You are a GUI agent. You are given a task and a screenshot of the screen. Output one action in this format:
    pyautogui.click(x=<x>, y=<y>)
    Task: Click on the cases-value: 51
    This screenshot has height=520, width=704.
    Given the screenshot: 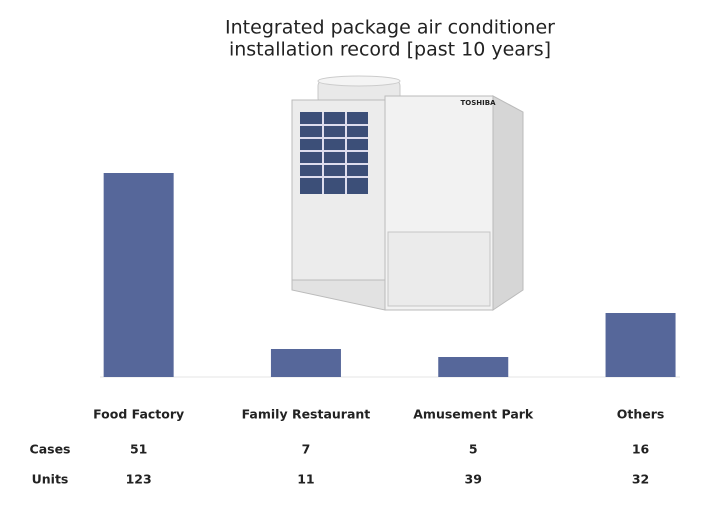 What is the action you would take?
    pyautogui.click(x=138, y=449)
    